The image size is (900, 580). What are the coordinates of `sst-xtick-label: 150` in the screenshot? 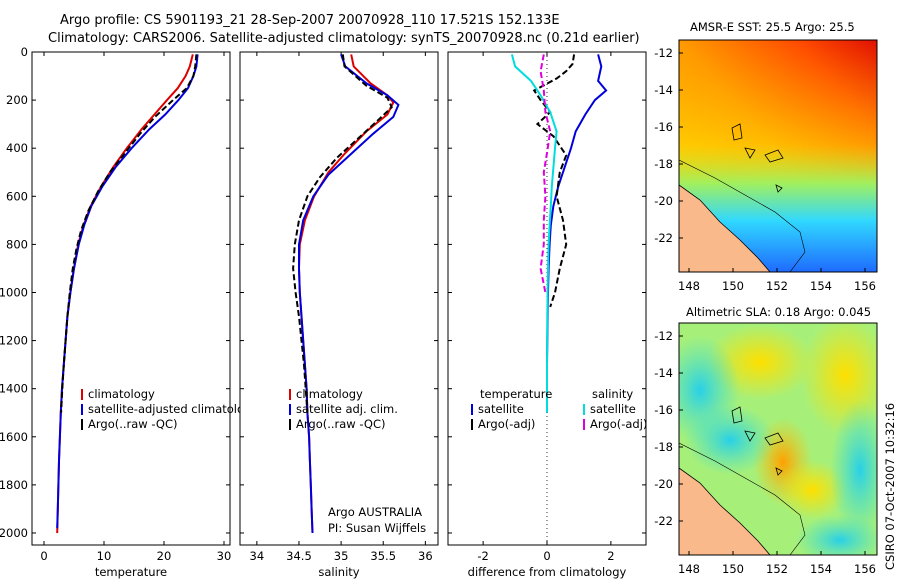 It's located at (733, 286).